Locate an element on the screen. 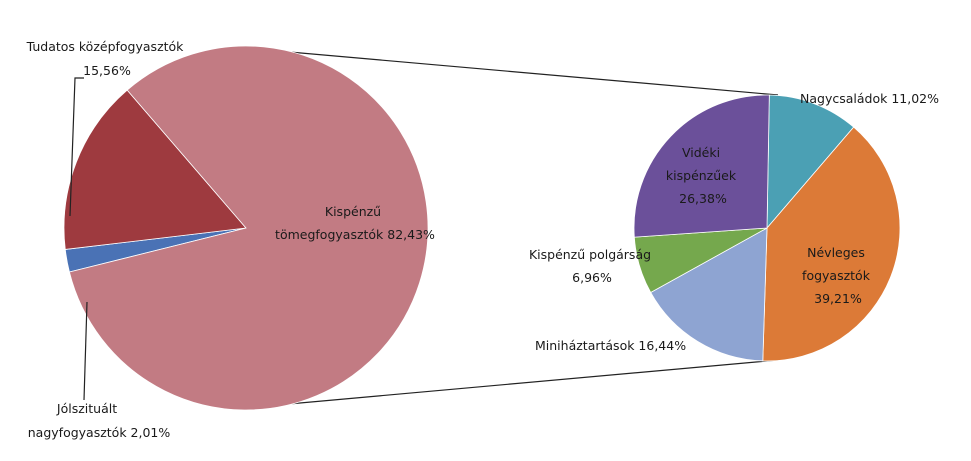 The width and height of the screenshot is (971, 461). label-jolszitualt-line2: nagyfogyasztók 2,01% is located at coordinates (99, 432).